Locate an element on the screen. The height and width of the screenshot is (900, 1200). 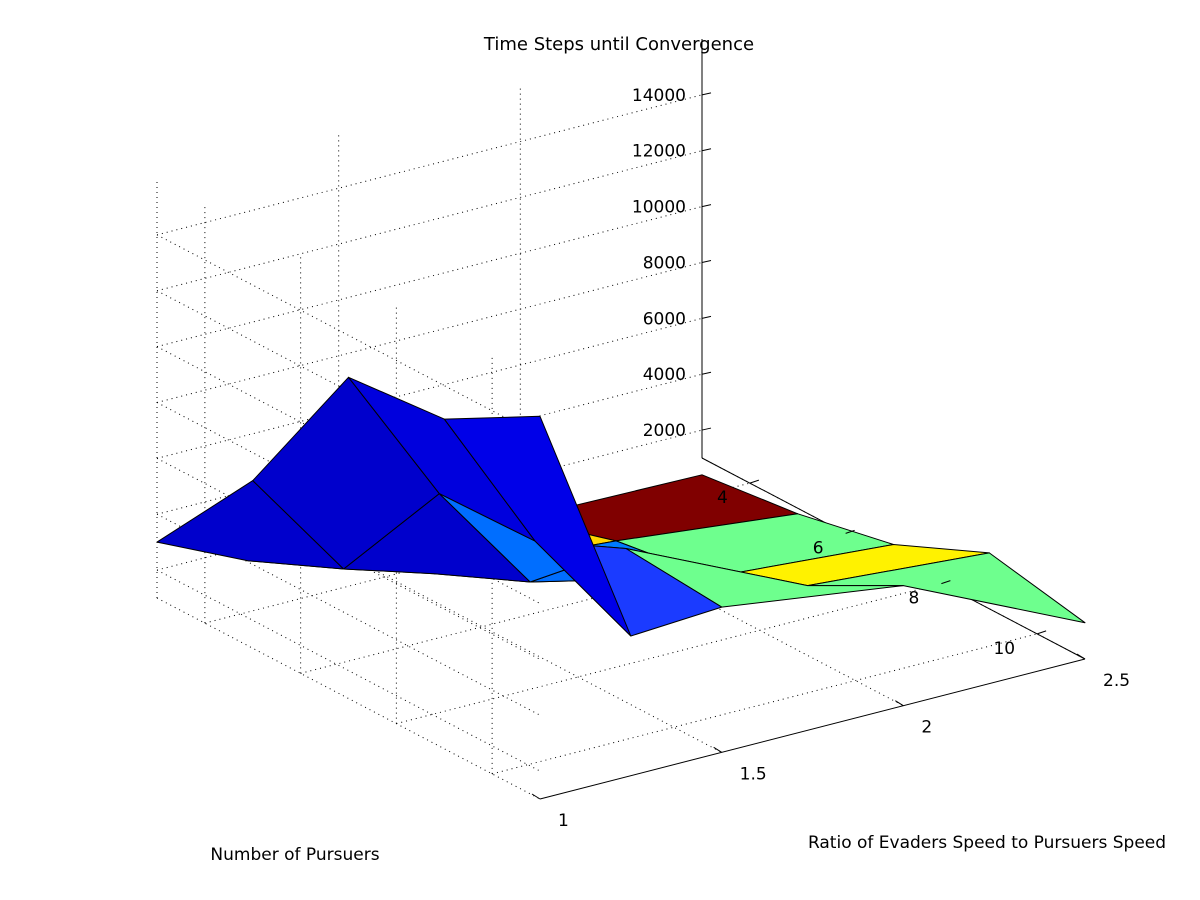
y-axis-label: Ratio of Evaders Speed to Pursuers Speed is located at coordinates (987, 843).